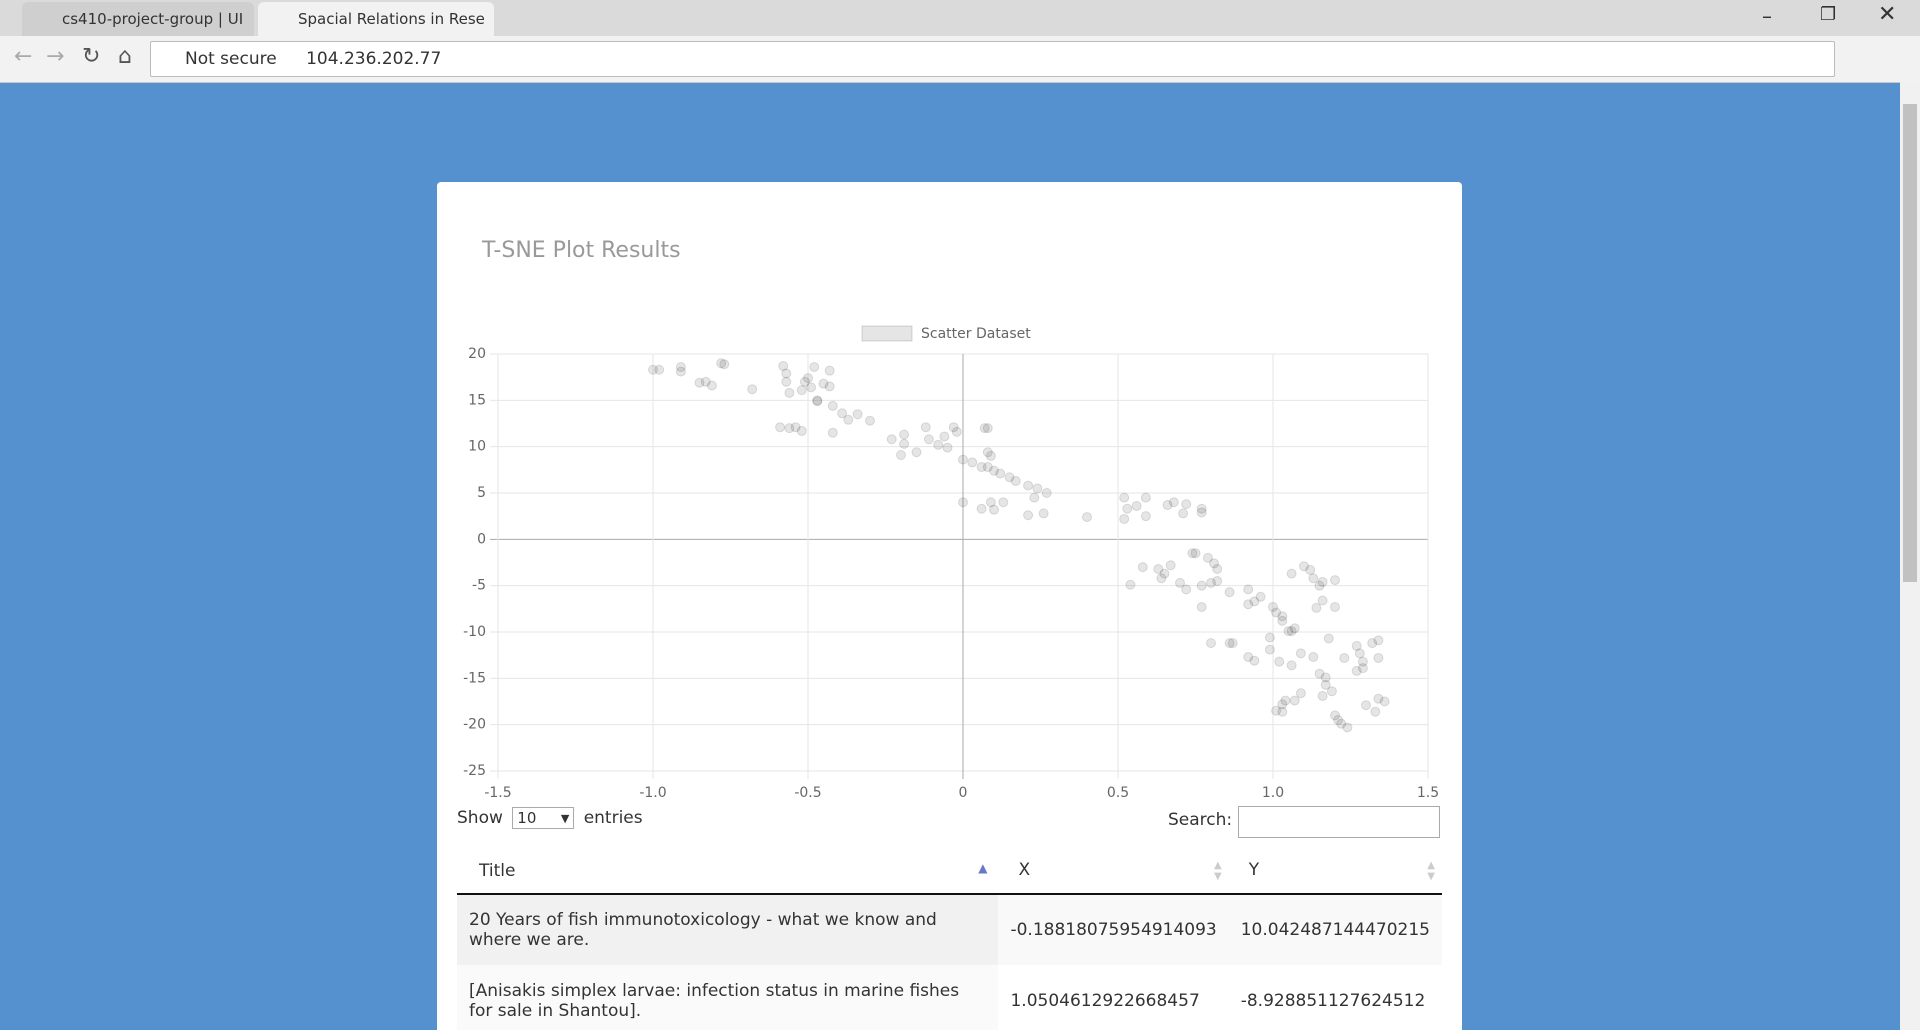  Describe the element at coordinates (1339, 822) in the screenshot. I see `search-input` at that location.